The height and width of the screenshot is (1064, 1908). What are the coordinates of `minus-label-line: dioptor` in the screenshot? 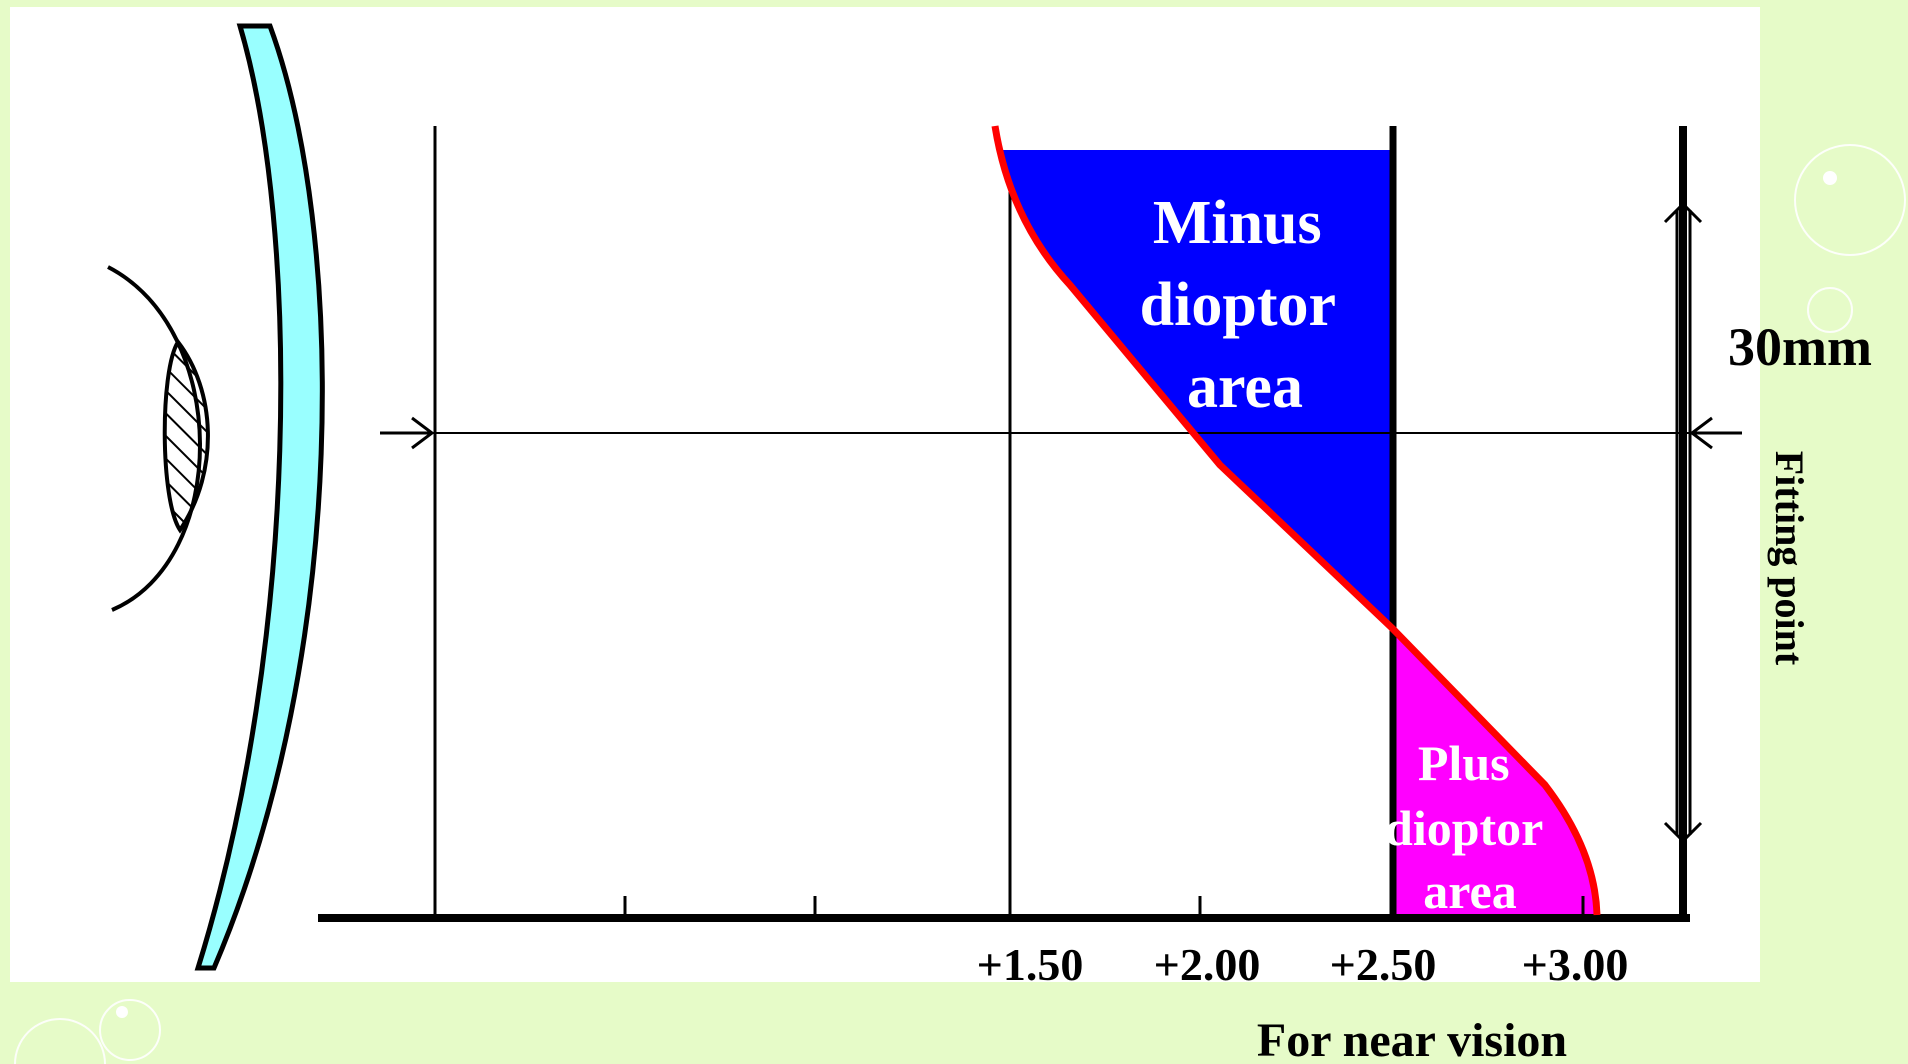 It's located at (1238, 305).